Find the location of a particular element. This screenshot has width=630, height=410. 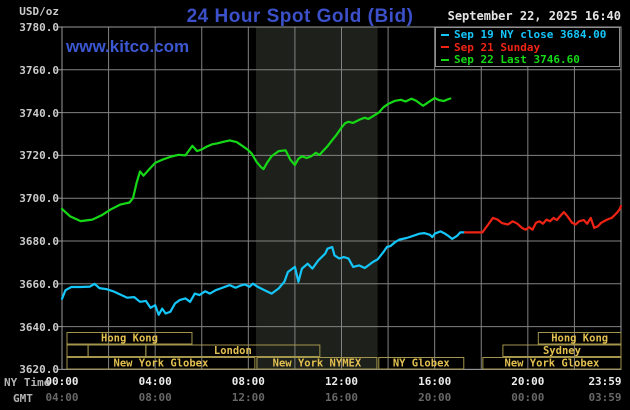

x-axis-gmt-label: 12:00 is located at coordinates (248, 397).